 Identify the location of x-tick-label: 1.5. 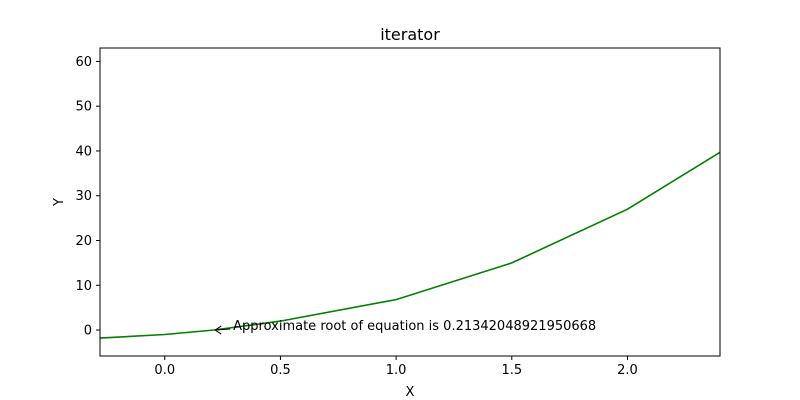
(511, 370).